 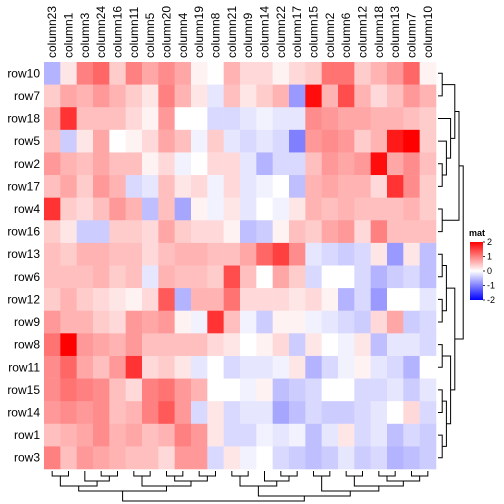 I want to click on column-label: column23, so click(x=52, y=32).